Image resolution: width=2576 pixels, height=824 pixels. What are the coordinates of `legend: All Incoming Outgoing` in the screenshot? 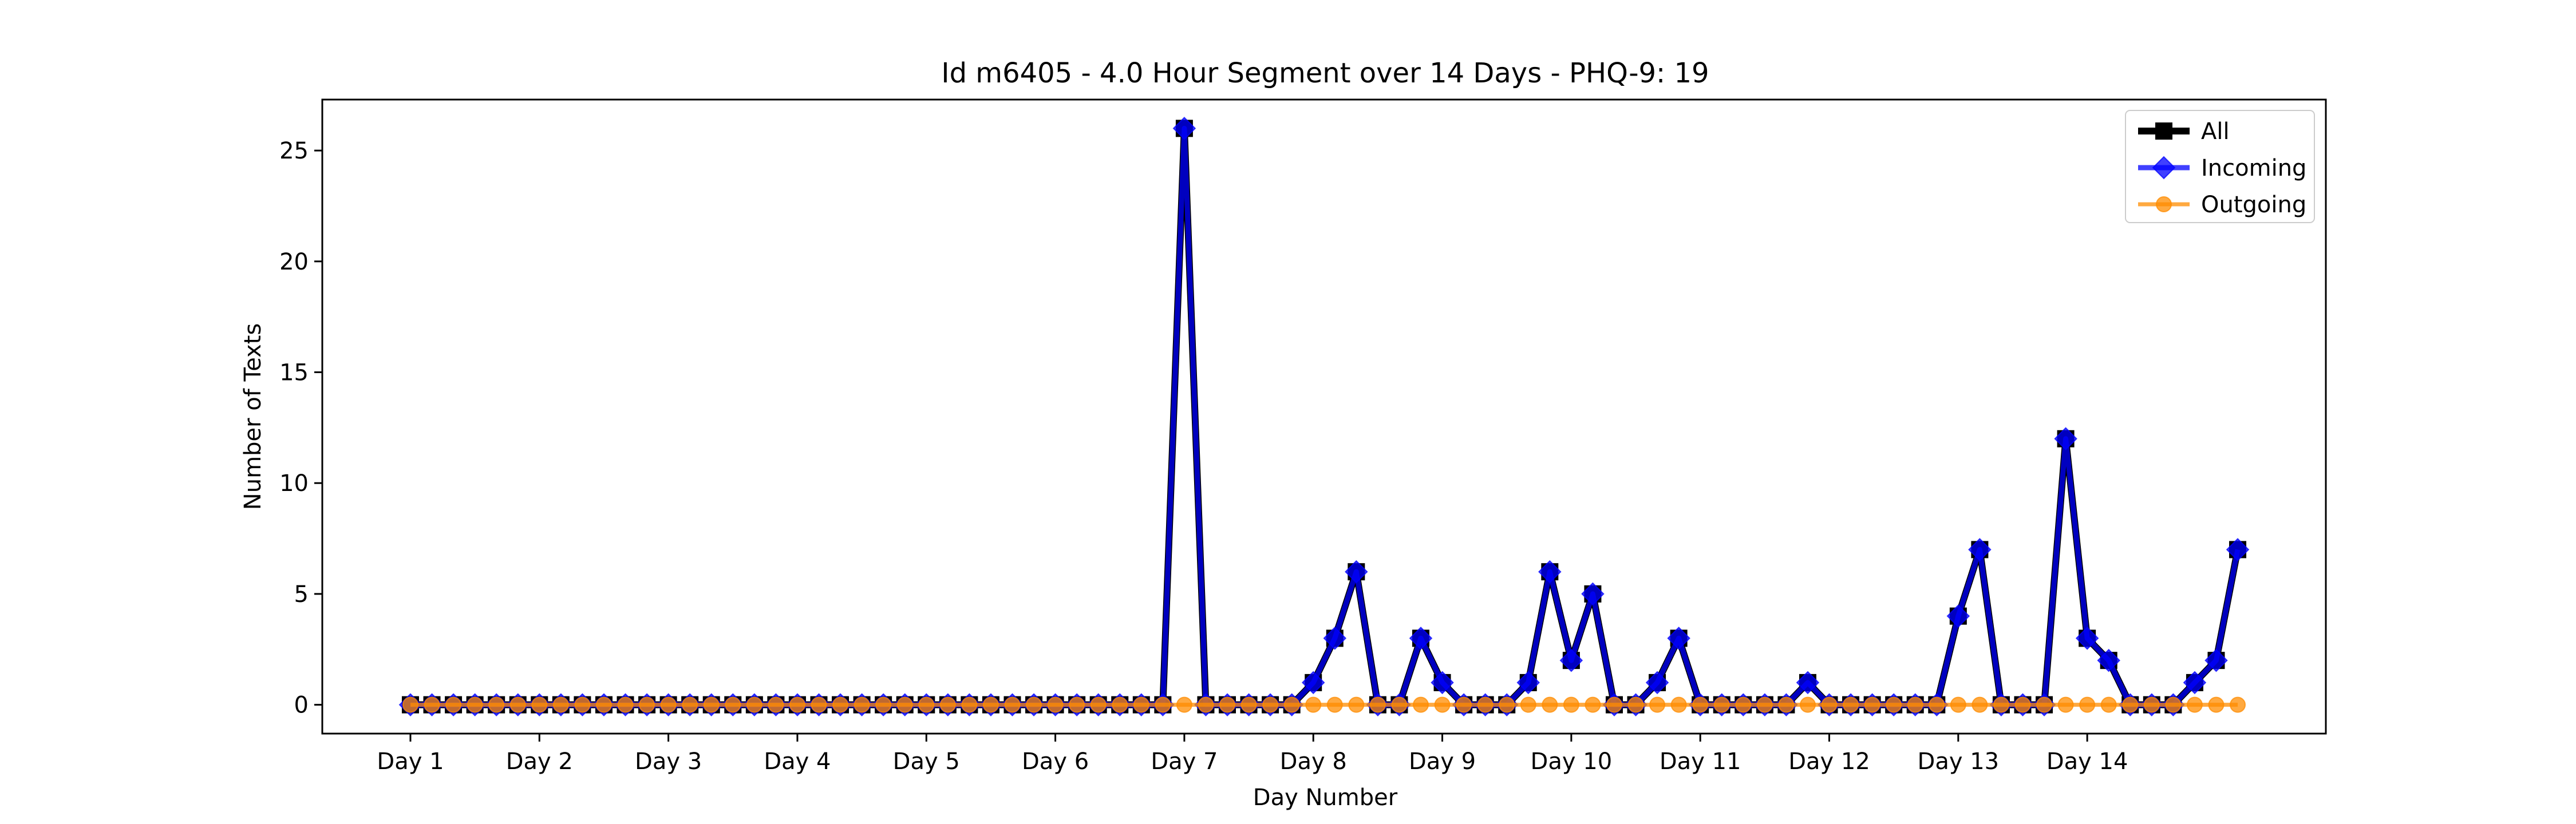 It's located at (2220, 166).